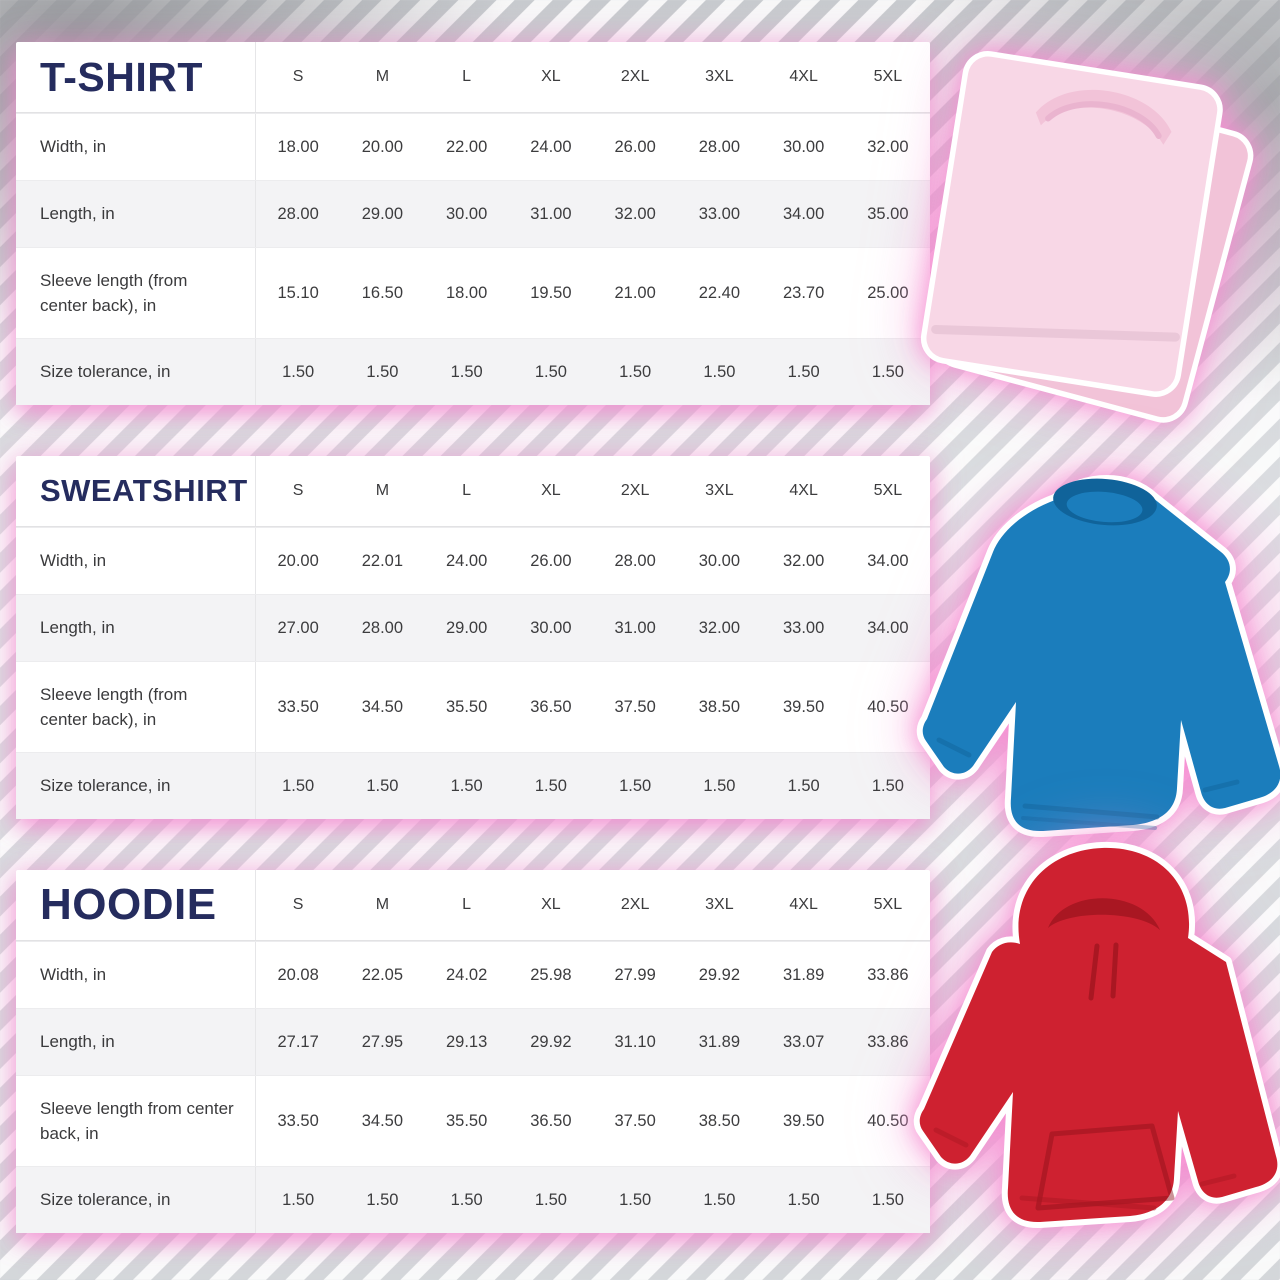 This screenshot has height=1280, width=1280. What do you see at coordinates (1096, 1034) in the screenshot?
I see `red-pullover-hoodie-image` at bounding box center [1096, 1034].